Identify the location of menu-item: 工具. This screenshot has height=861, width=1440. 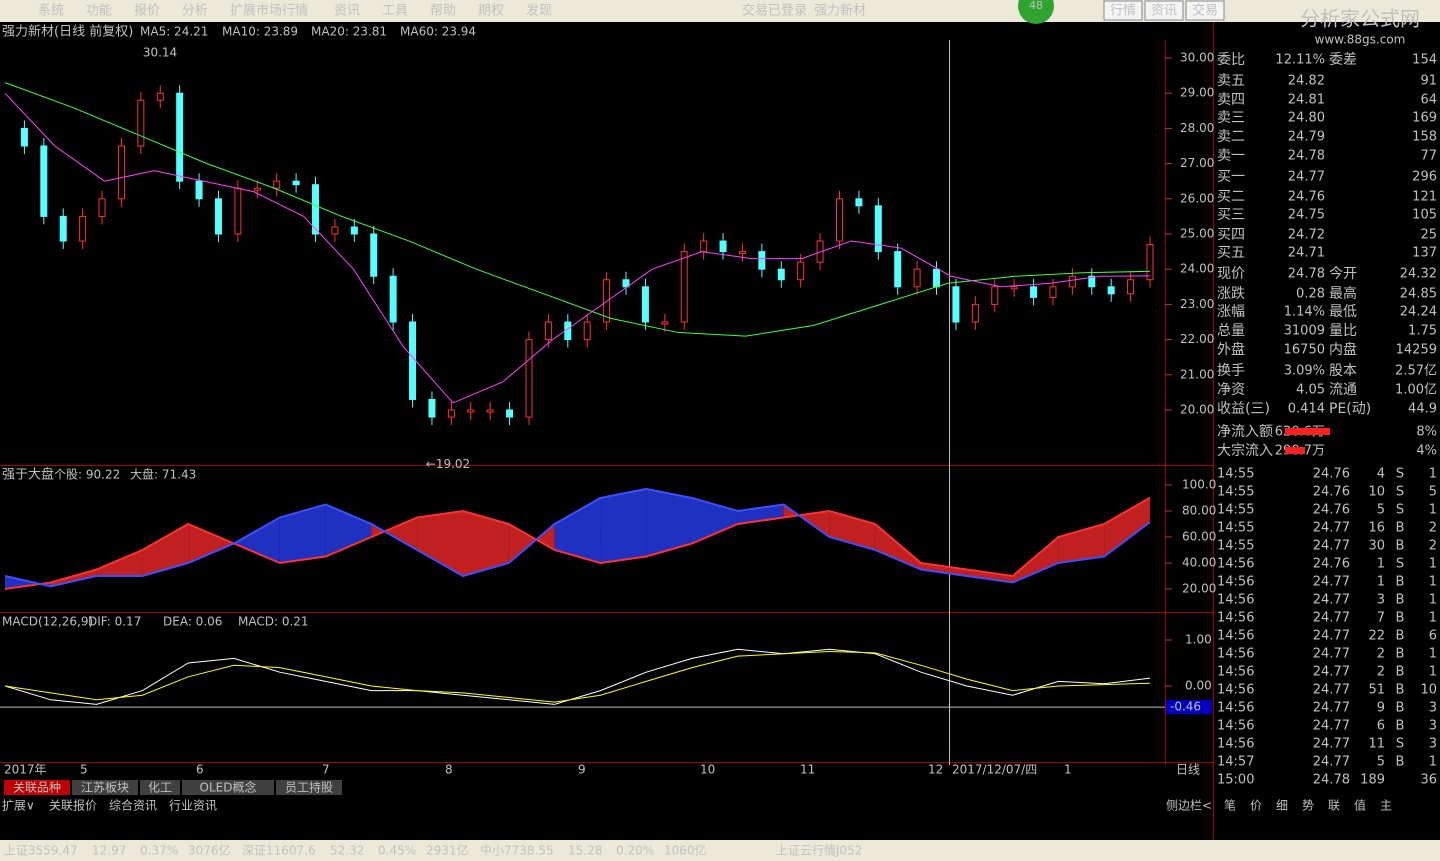
(395, 11).